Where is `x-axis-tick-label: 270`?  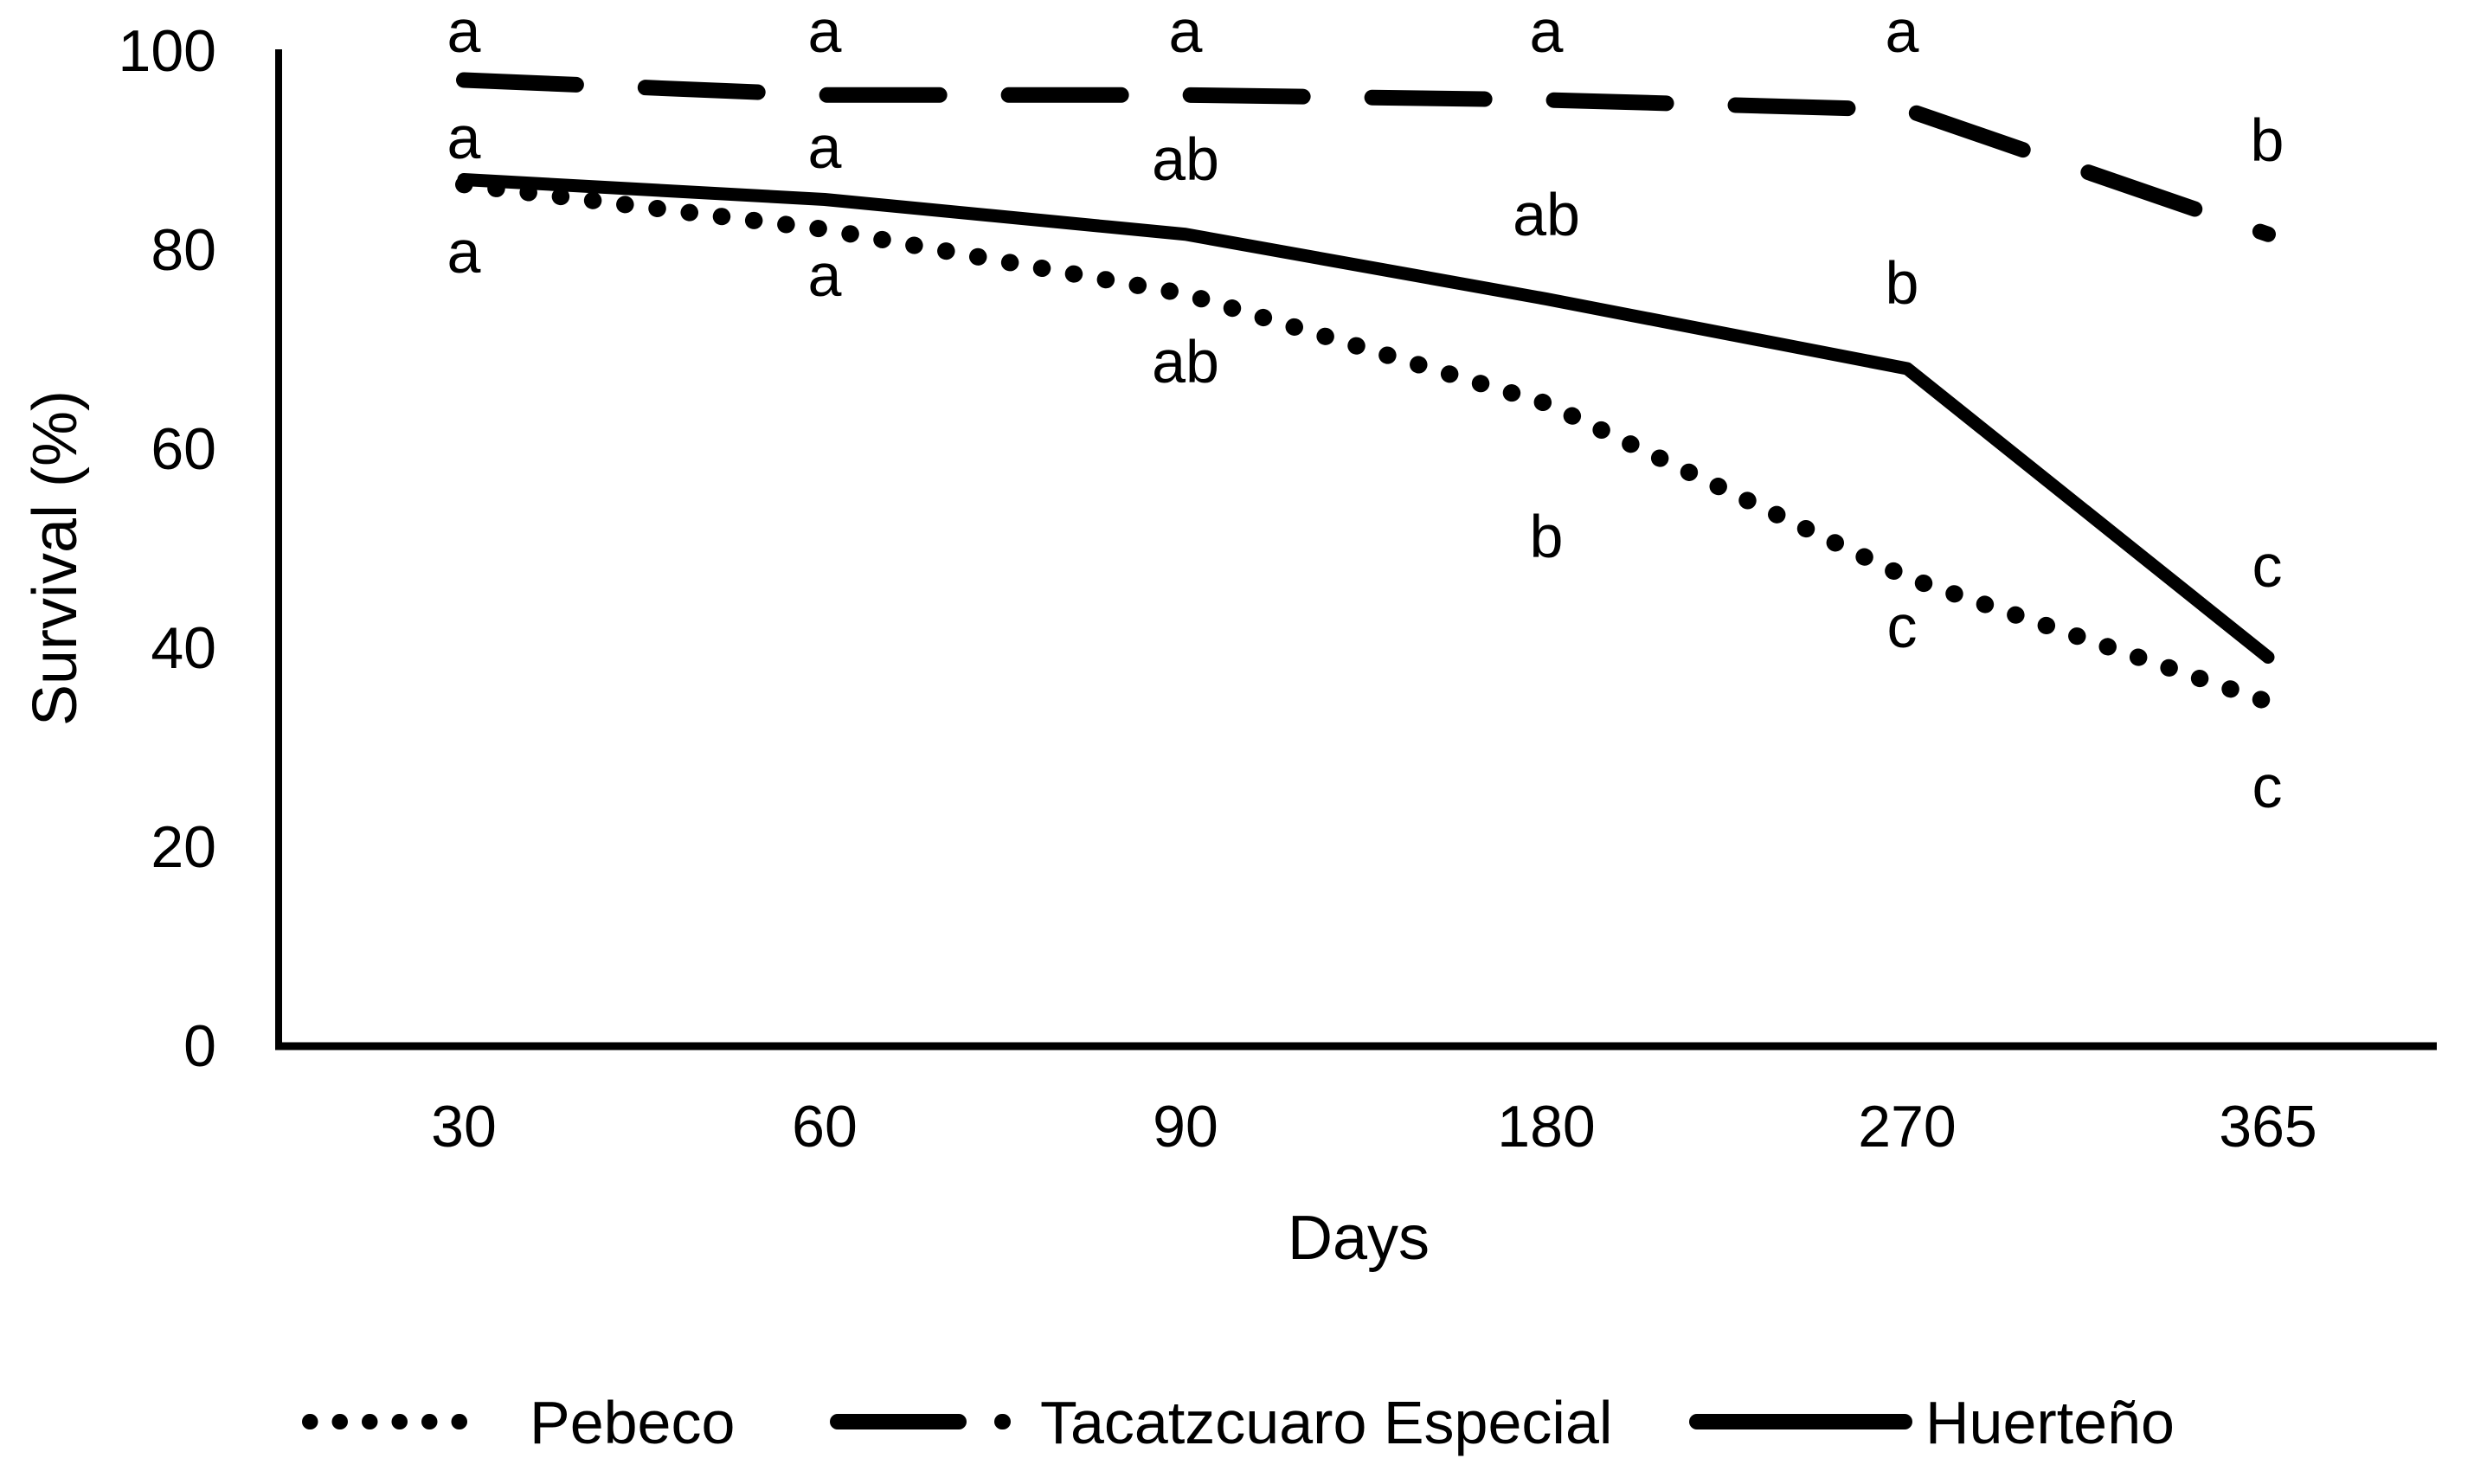
x-axis-tick-label: 270 is located at coordinates (1907, 1127).